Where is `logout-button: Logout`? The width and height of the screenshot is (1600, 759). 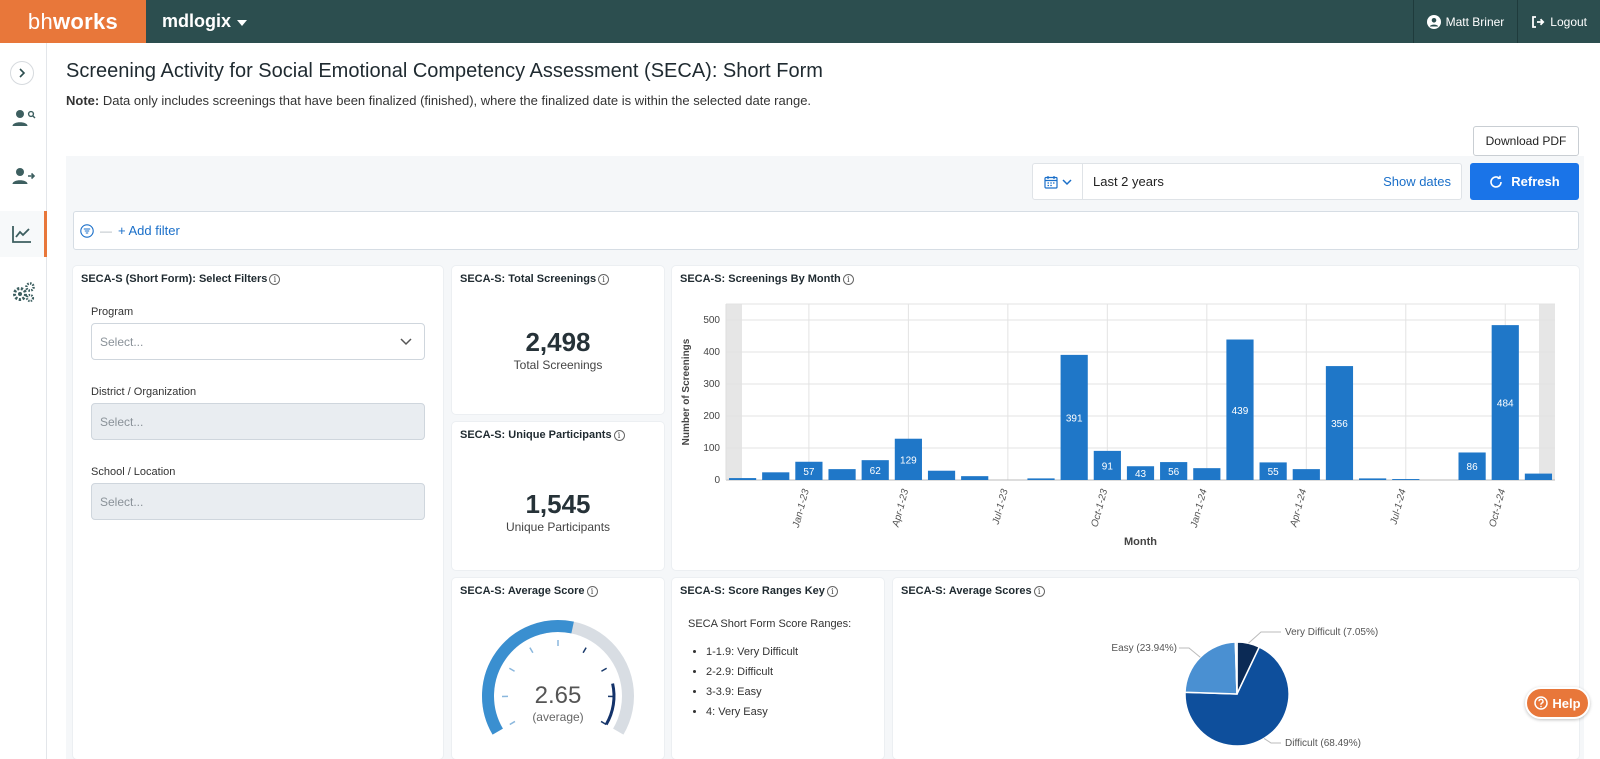
logout-button: Logout is located at coordinates (1558, 21).